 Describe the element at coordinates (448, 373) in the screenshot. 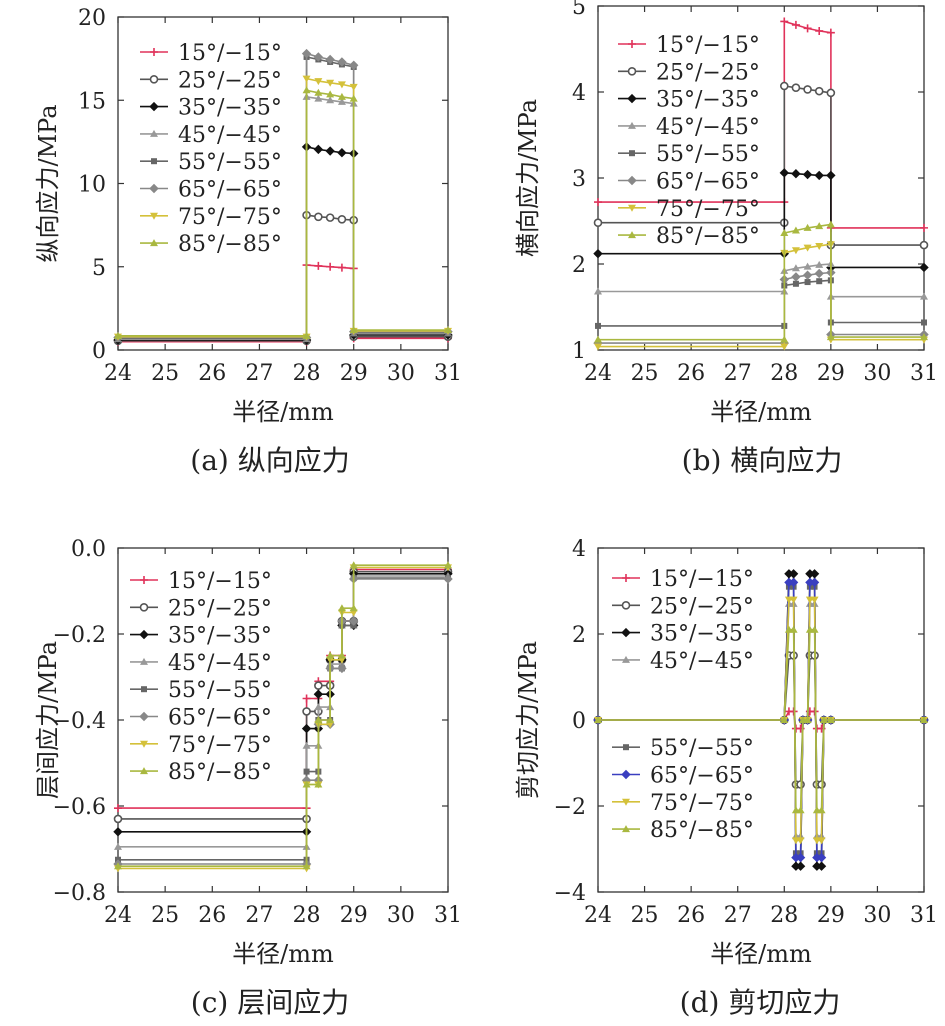

I see `x-tick-label: 31` at that location.